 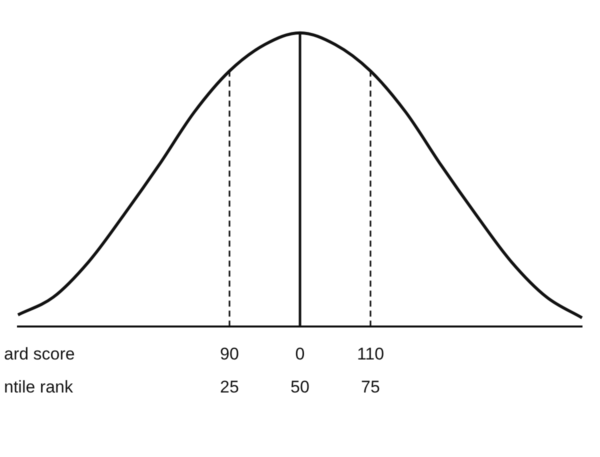 What do you see at coordinates (300, 354) in the screenshot?
I see `x-tick-label: 0` at bounding box center [300, 354].